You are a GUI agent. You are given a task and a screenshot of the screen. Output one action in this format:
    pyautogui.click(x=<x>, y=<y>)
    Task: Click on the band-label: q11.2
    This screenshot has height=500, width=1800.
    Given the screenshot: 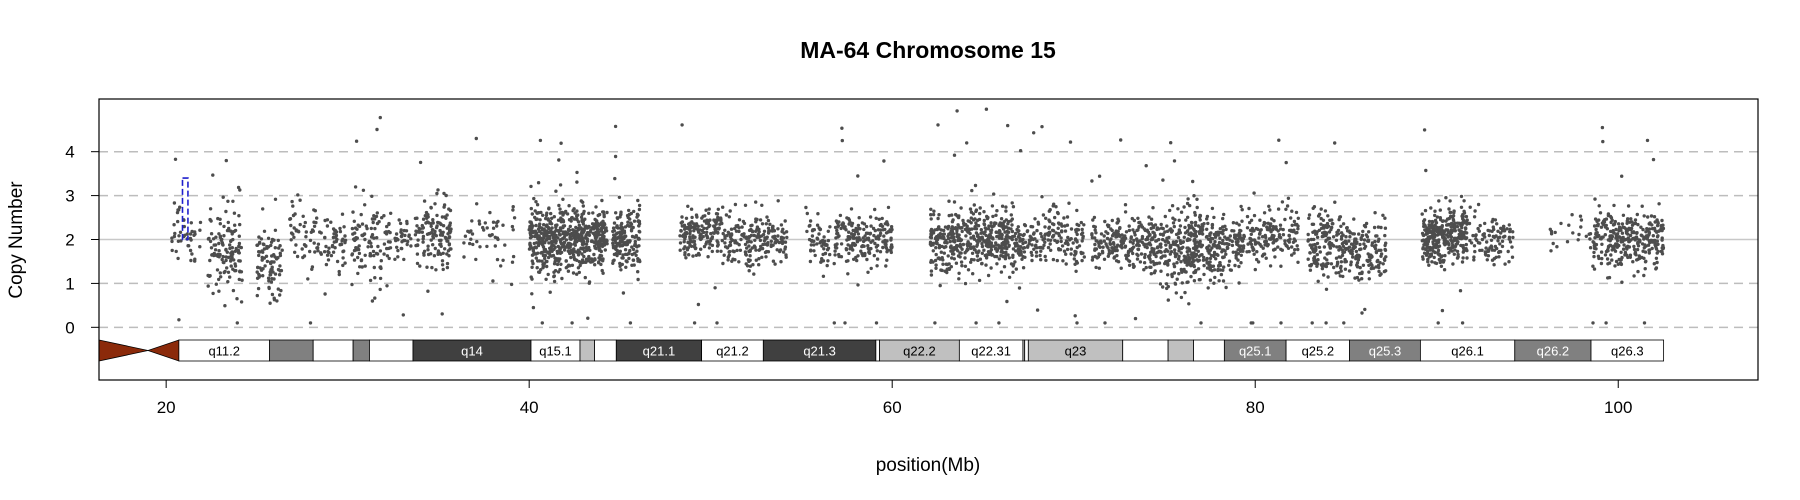 What is the action you would take?
    pyautogui.click(x=224, y=351)
    